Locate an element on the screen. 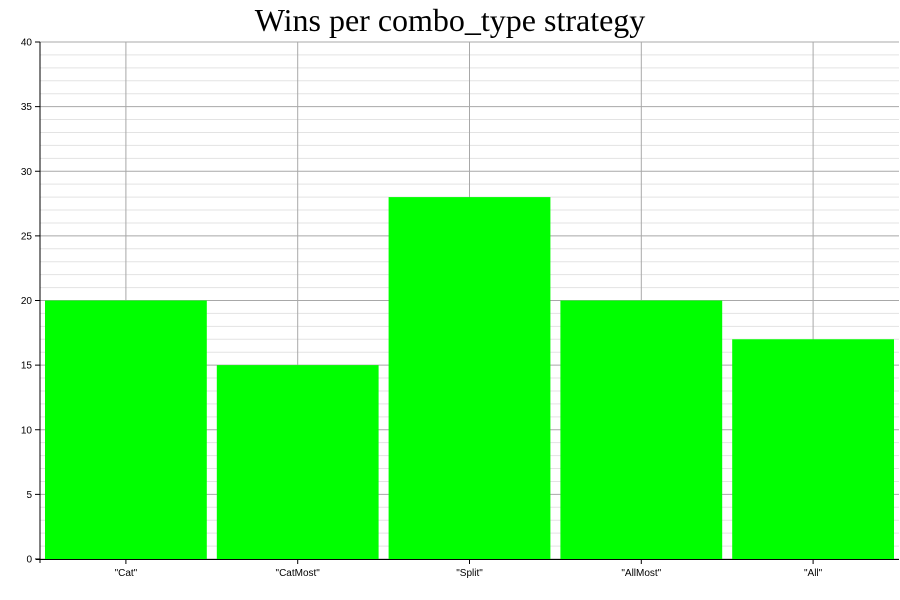 The image size is (900, 600). x-tick-label: "All" is located at coordinates (813, 573).